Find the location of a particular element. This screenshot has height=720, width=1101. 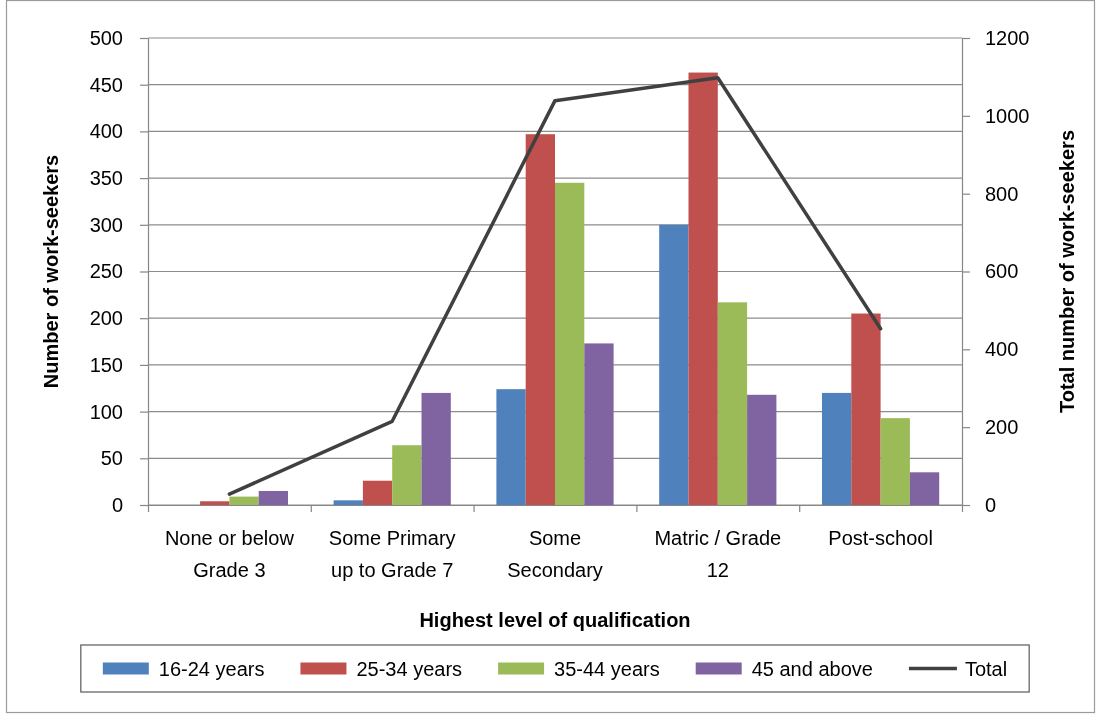

y2-tick-label: 400 is located at coordinates (1002, 349).